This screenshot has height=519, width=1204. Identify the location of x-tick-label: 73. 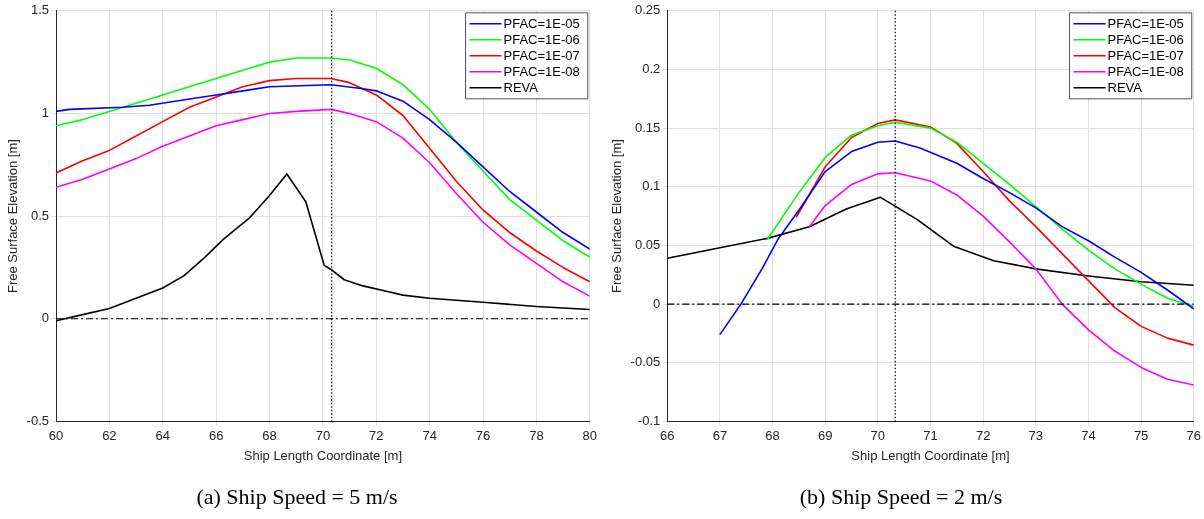
(1036, 435).